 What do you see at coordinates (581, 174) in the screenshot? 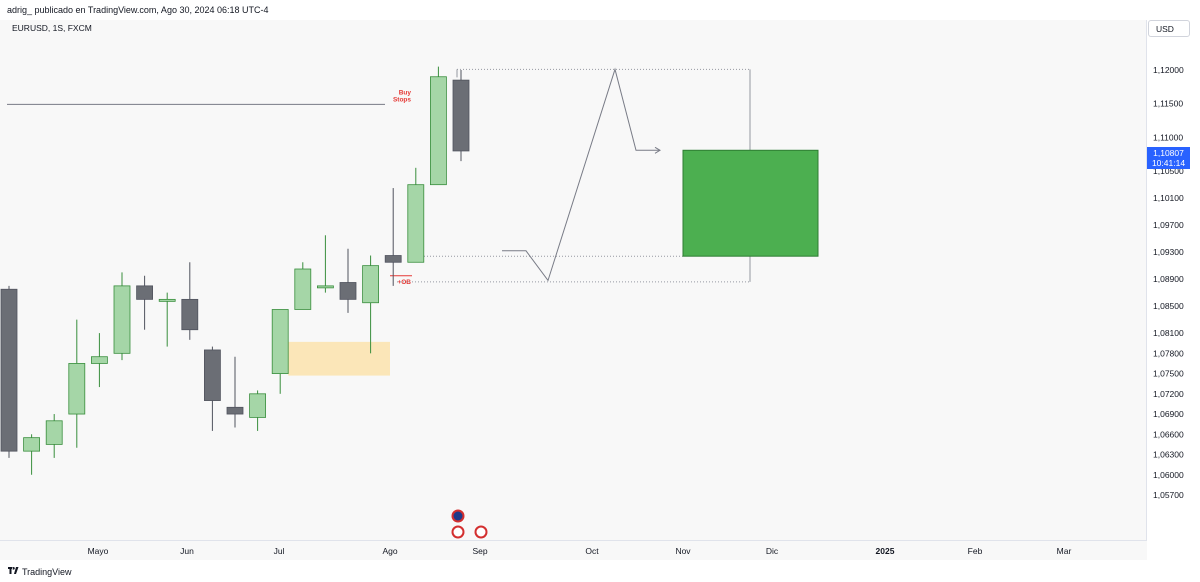
I see `projection-path` at bounding box center [581, 174].